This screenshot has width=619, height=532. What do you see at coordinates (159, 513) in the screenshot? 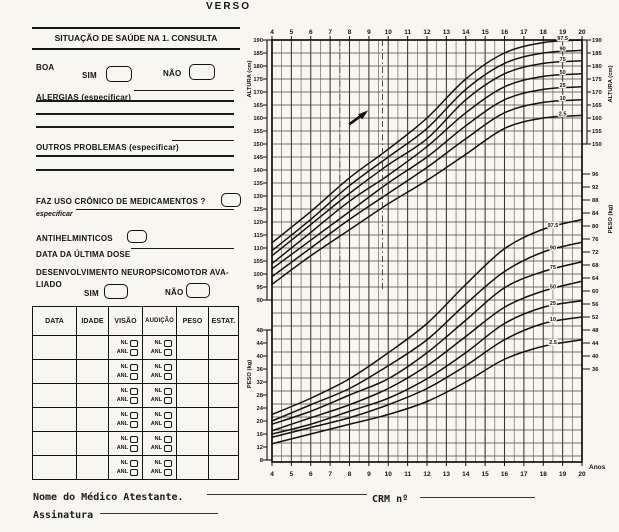
I see `assinatura-input-line` at bounding box center [159, 513].